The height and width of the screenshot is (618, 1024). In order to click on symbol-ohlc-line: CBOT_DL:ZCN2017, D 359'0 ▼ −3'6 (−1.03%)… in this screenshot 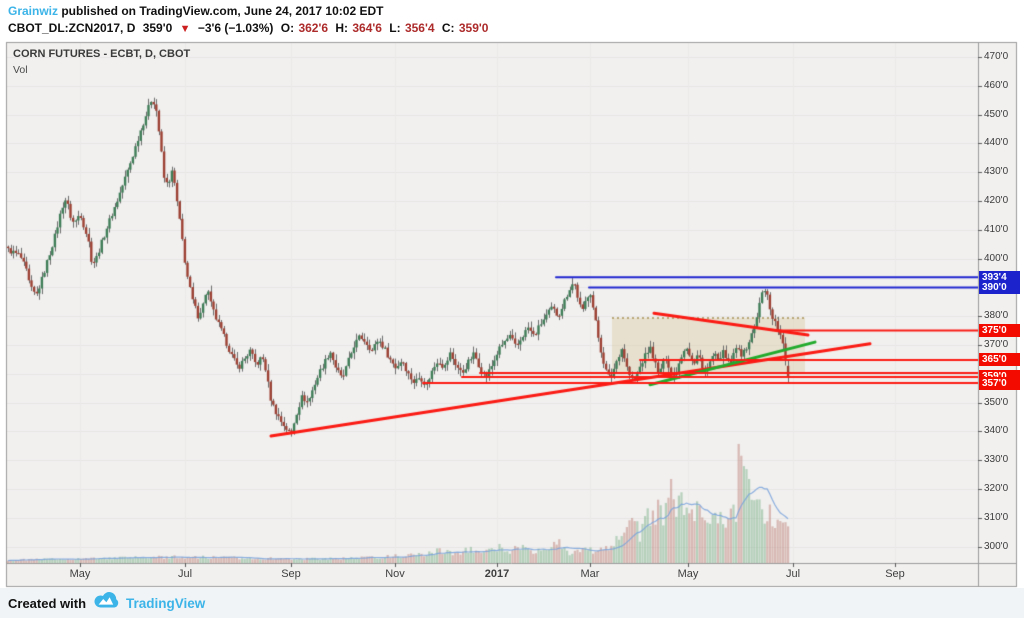, I will do `click(250, 28)`.